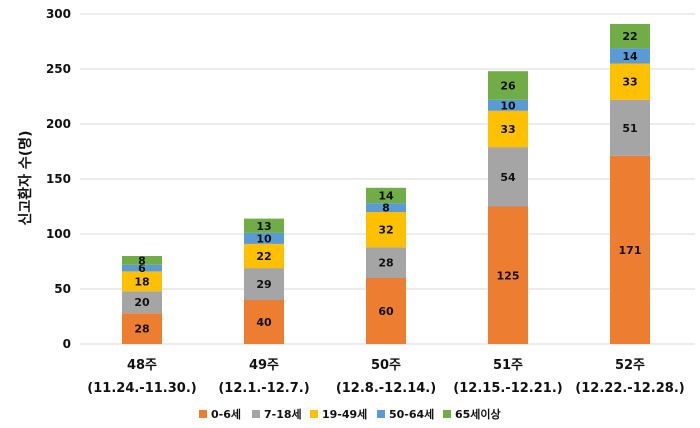 This screenshot has height=428, width=700. I want to click on data-label: 26, so click(508, 86).